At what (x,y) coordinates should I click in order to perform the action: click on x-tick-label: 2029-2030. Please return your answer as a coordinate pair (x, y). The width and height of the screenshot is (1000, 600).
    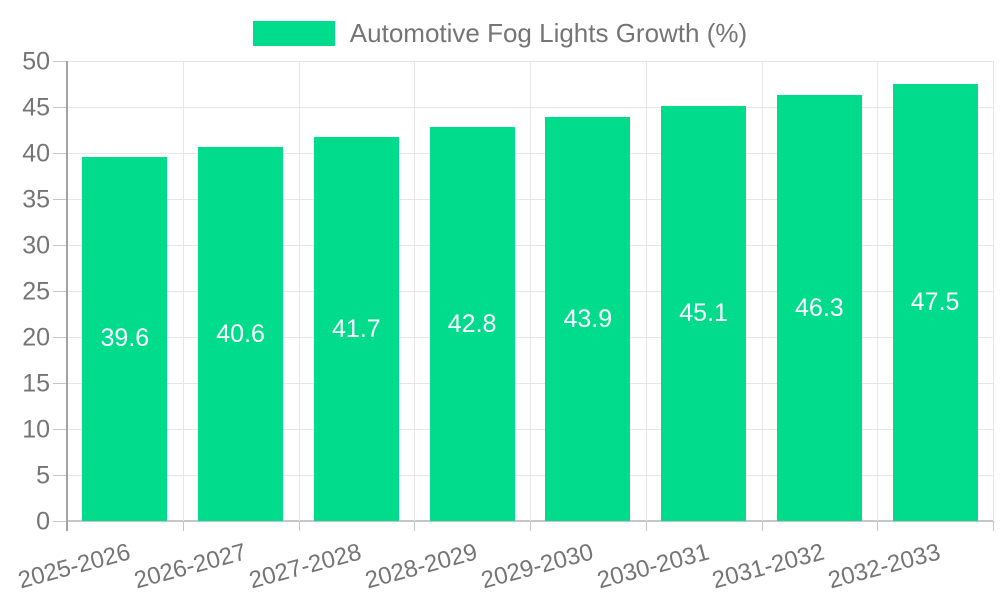
    Looking at the image, I should click on (537, 566).